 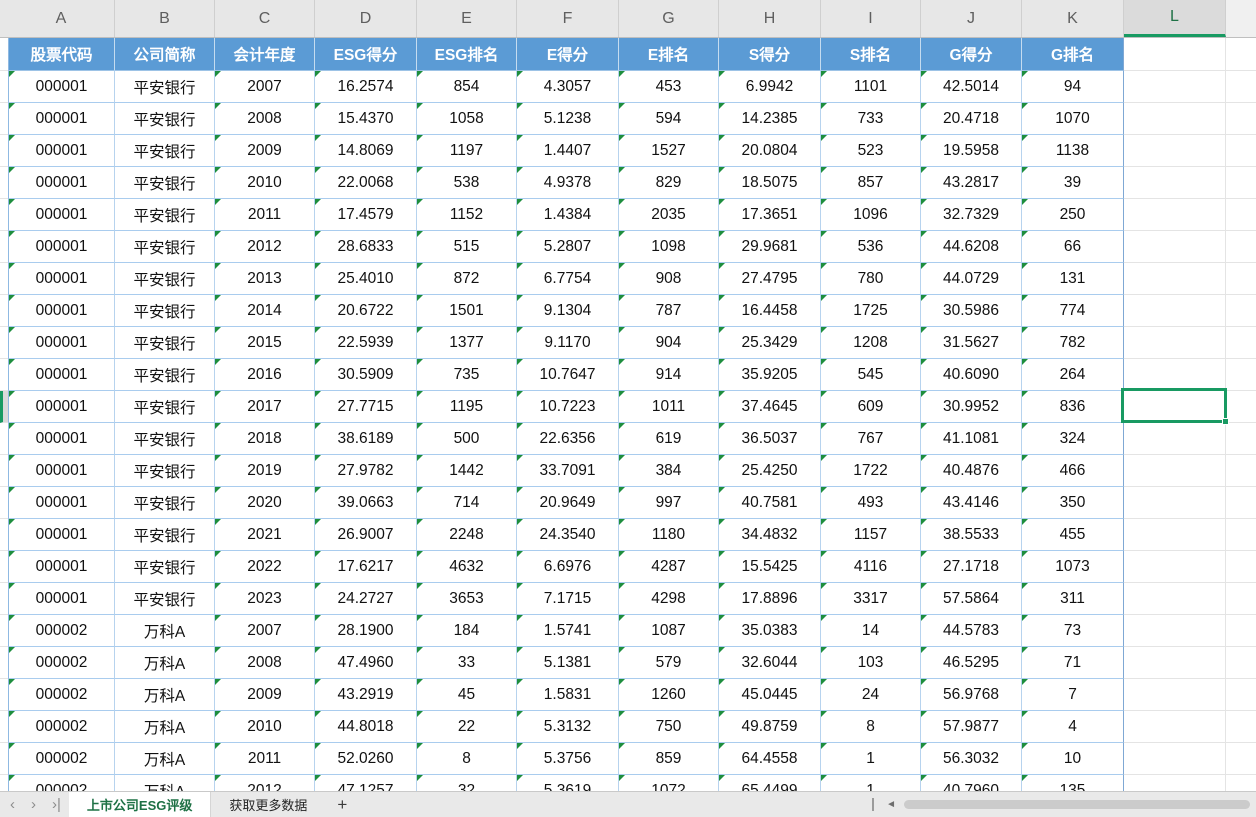 What do you see at coordinates (1073, 375) in the screenshot?
I see `cell: 264` at bounding box center [1073, 375].